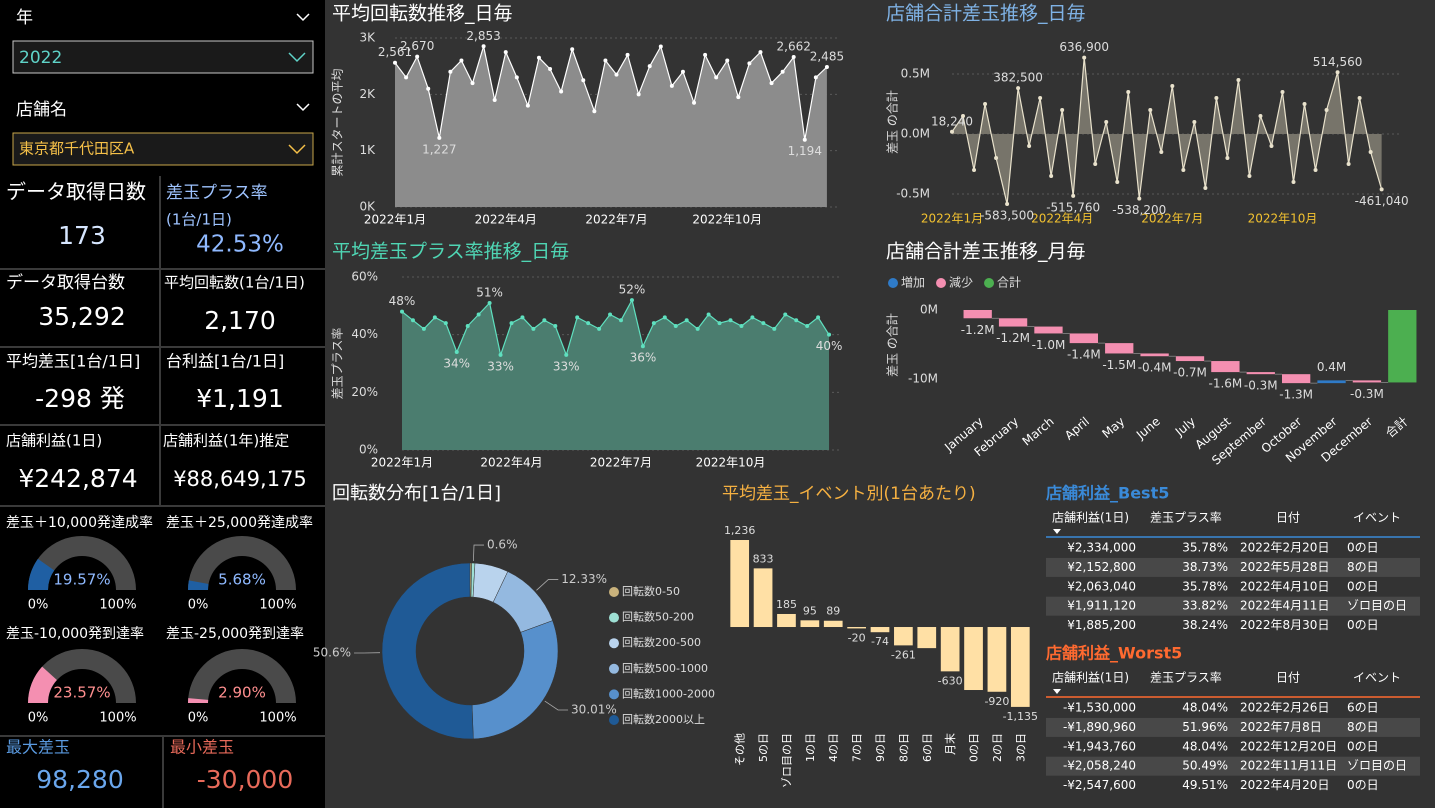 The width and height of the screenshot is (1435, 808). I want to click on slice, so click(515, 680).